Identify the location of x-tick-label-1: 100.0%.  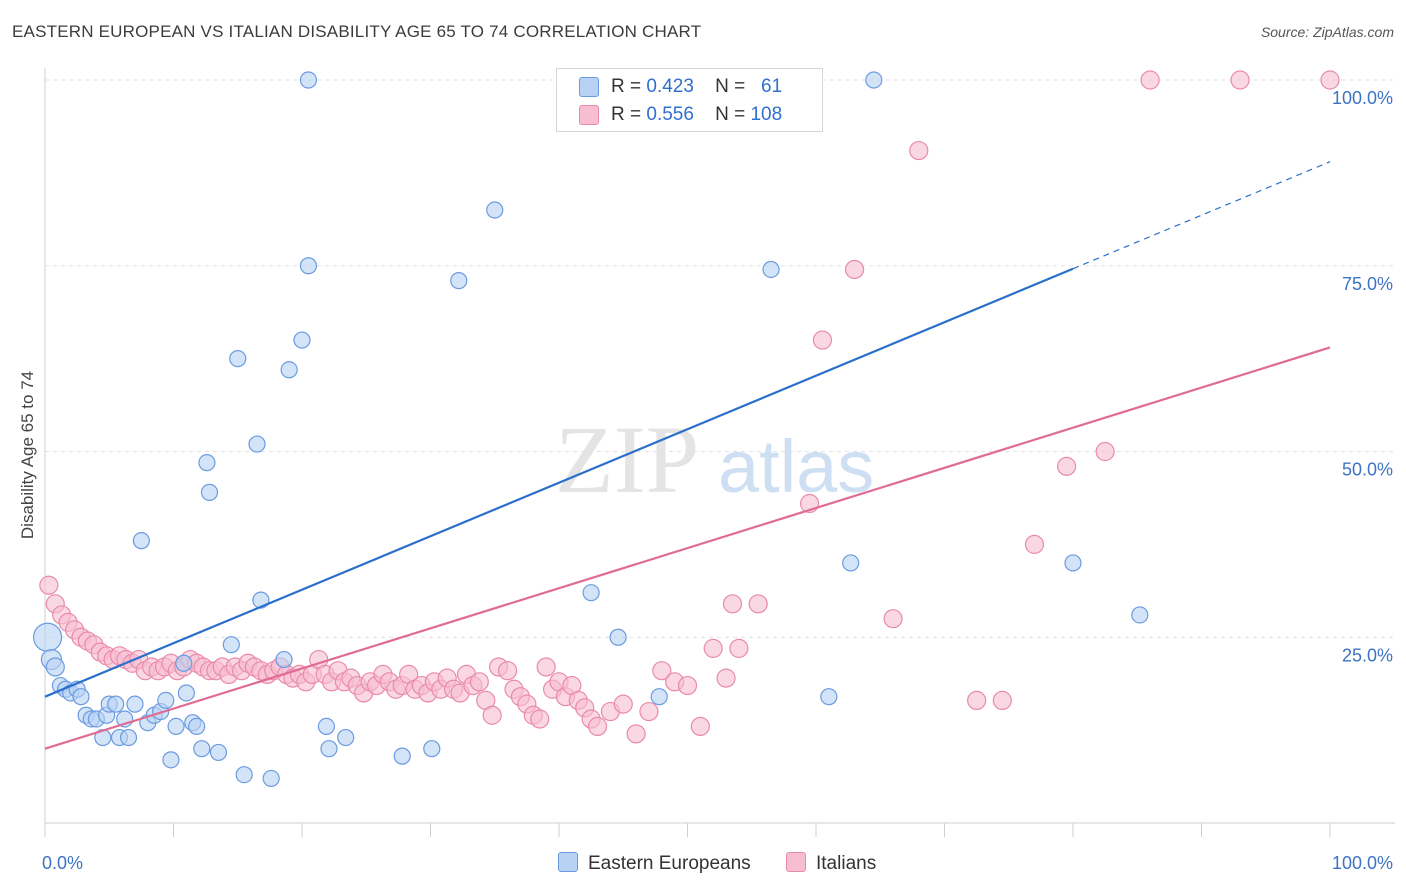
(1362, 863).